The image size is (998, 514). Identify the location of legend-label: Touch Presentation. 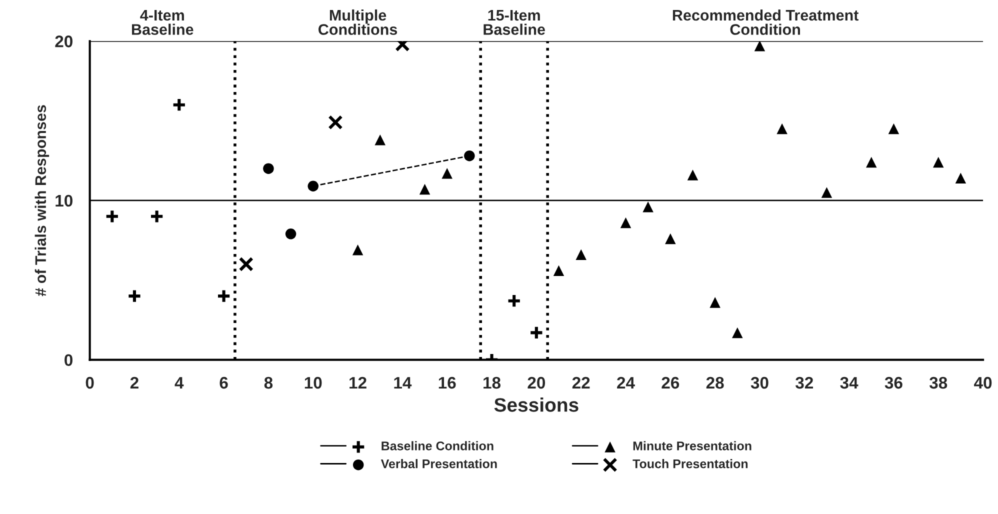
(690, 463).